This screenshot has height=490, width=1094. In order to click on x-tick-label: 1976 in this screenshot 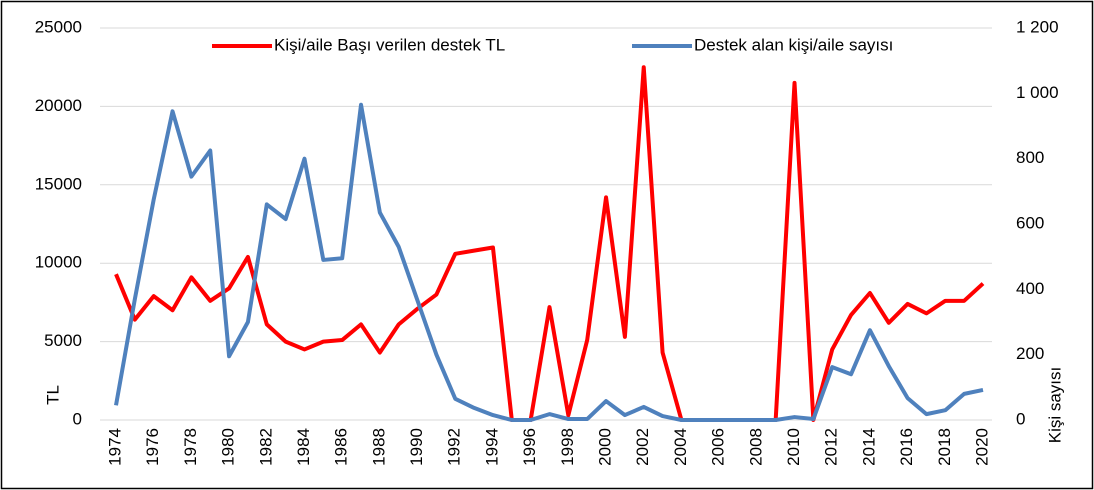, I will do `click(152, 447)`.